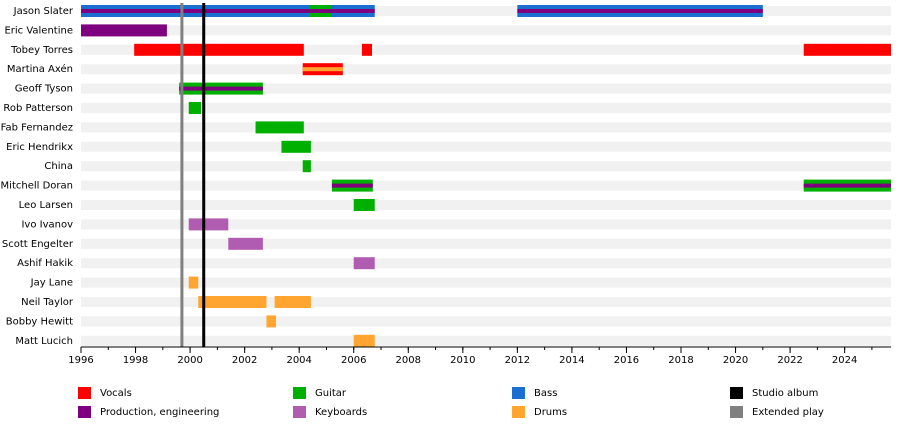  Describe the element at coordinates (298, 360) in the screenshot. I see `x-tick-label: 2004` at that location.